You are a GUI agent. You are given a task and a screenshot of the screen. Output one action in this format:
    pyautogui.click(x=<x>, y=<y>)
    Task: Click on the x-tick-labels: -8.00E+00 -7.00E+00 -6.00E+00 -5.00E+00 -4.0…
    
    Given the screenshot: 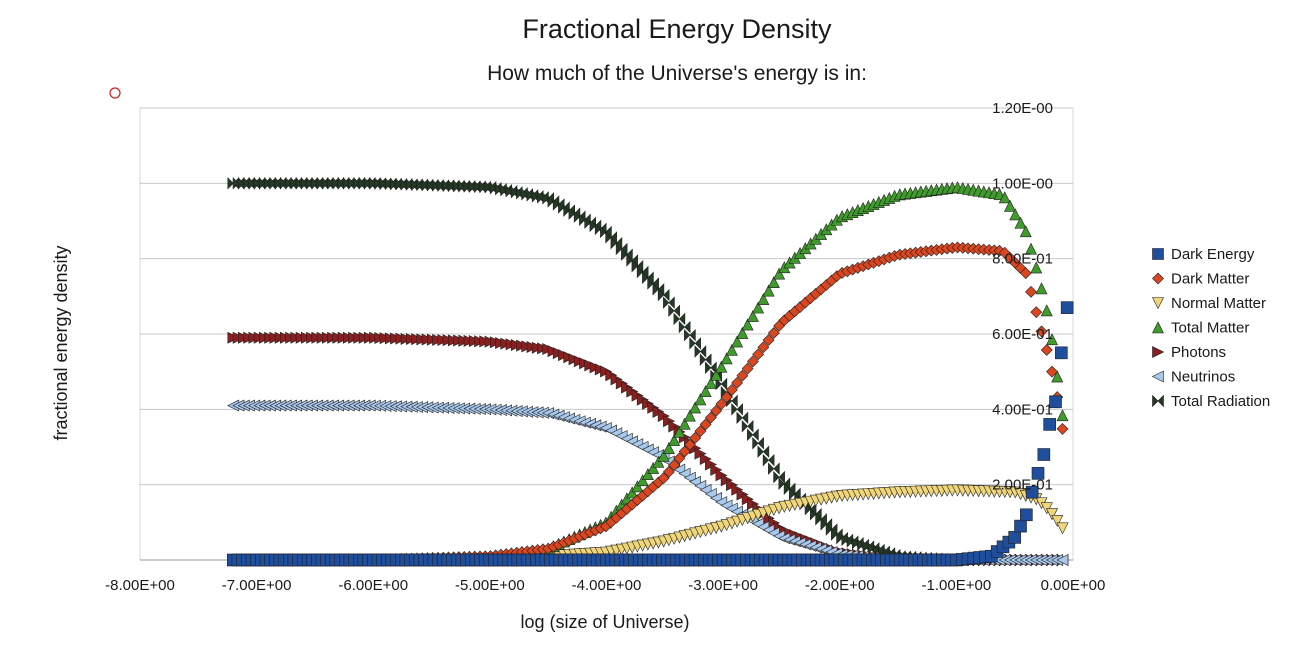 What is the action you would take?
    pyautogui.click(x=605, y=585)
    